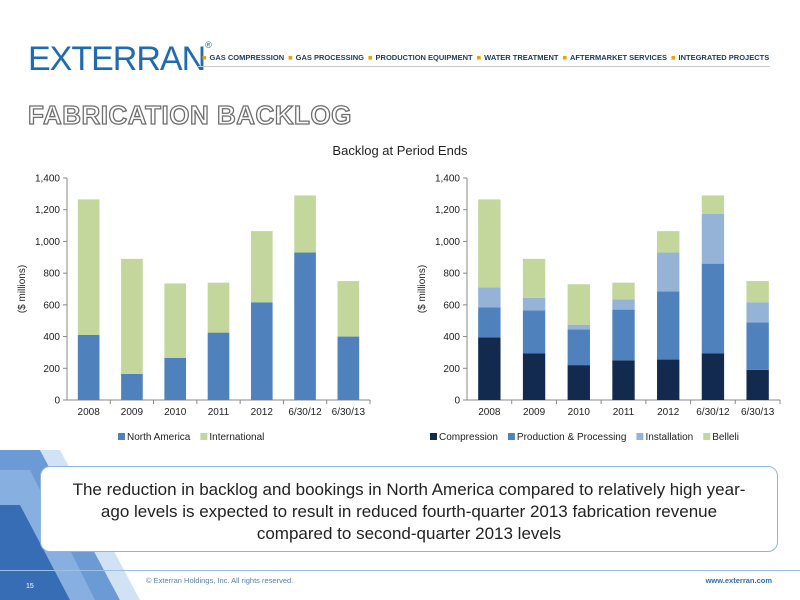  Describe the element at coordinates (247, 57) in the screenshot. I see `nav-item: GAS COMPRESSION` at that location.